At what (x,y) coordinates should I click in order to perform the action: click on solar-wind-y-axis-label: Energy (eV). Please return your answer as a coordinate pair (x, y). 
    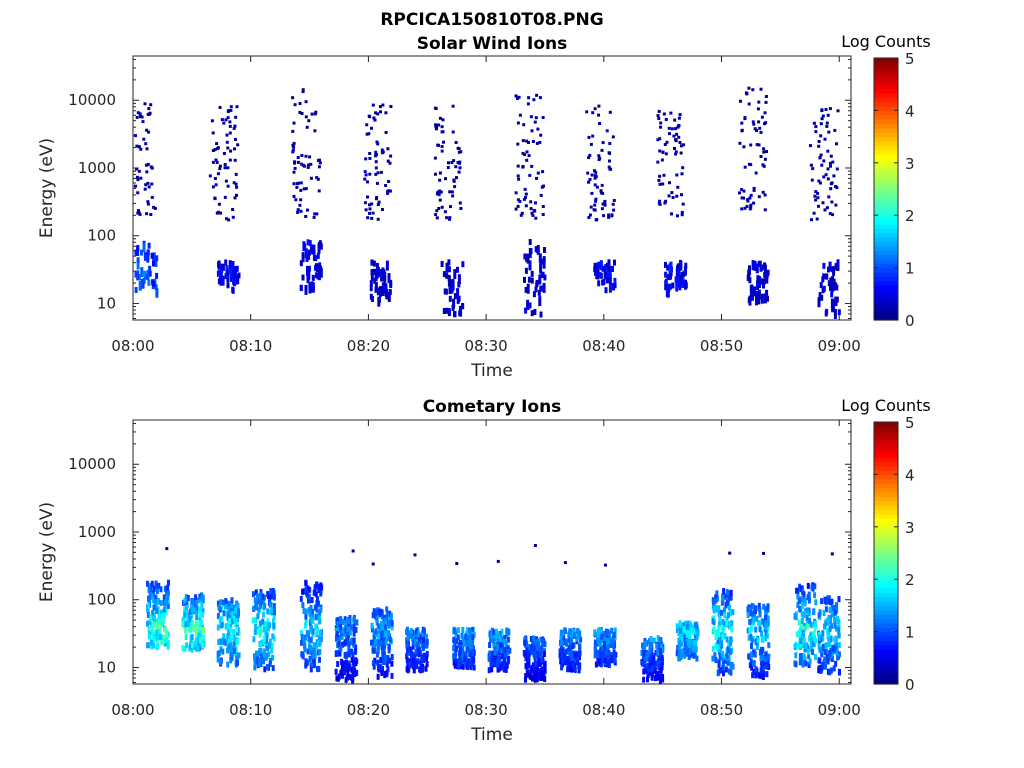
    Looking at the image, I should click on (47, 188).